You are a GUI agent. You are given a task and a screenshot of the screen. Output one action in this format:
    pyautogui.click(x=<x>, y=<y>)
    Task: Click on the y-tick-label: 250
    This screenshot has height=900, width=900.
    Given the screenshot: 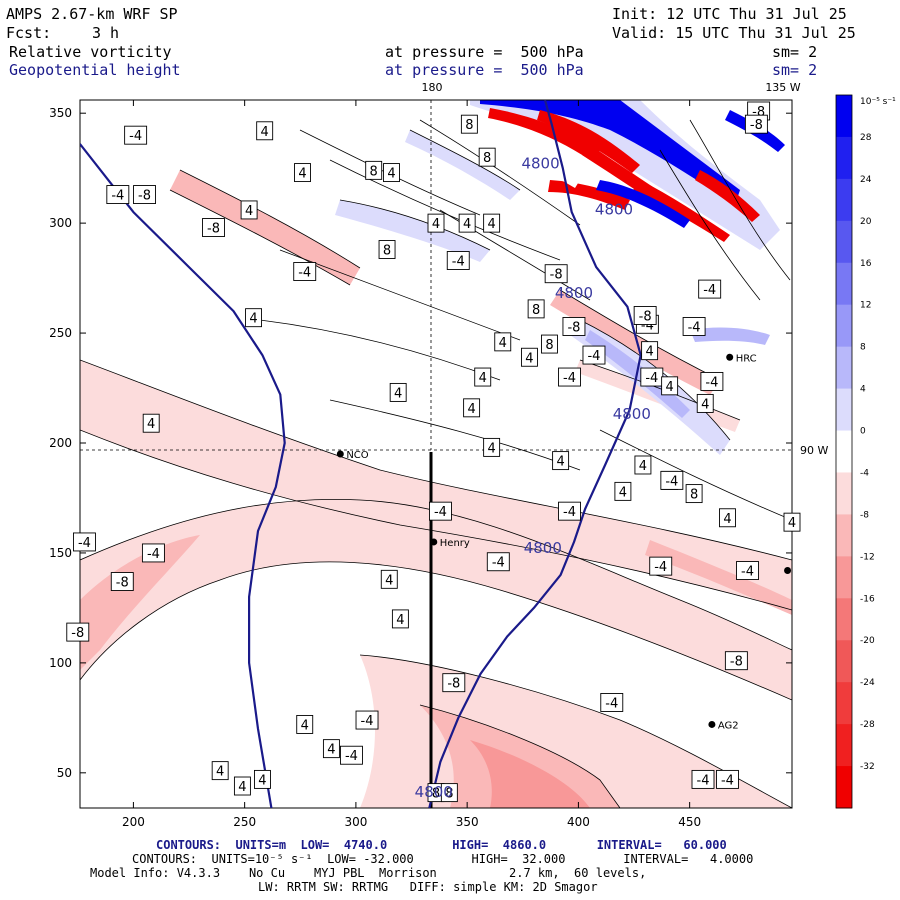 What is the action you would take?
    pyautogui.click(x=60, y=333)
    